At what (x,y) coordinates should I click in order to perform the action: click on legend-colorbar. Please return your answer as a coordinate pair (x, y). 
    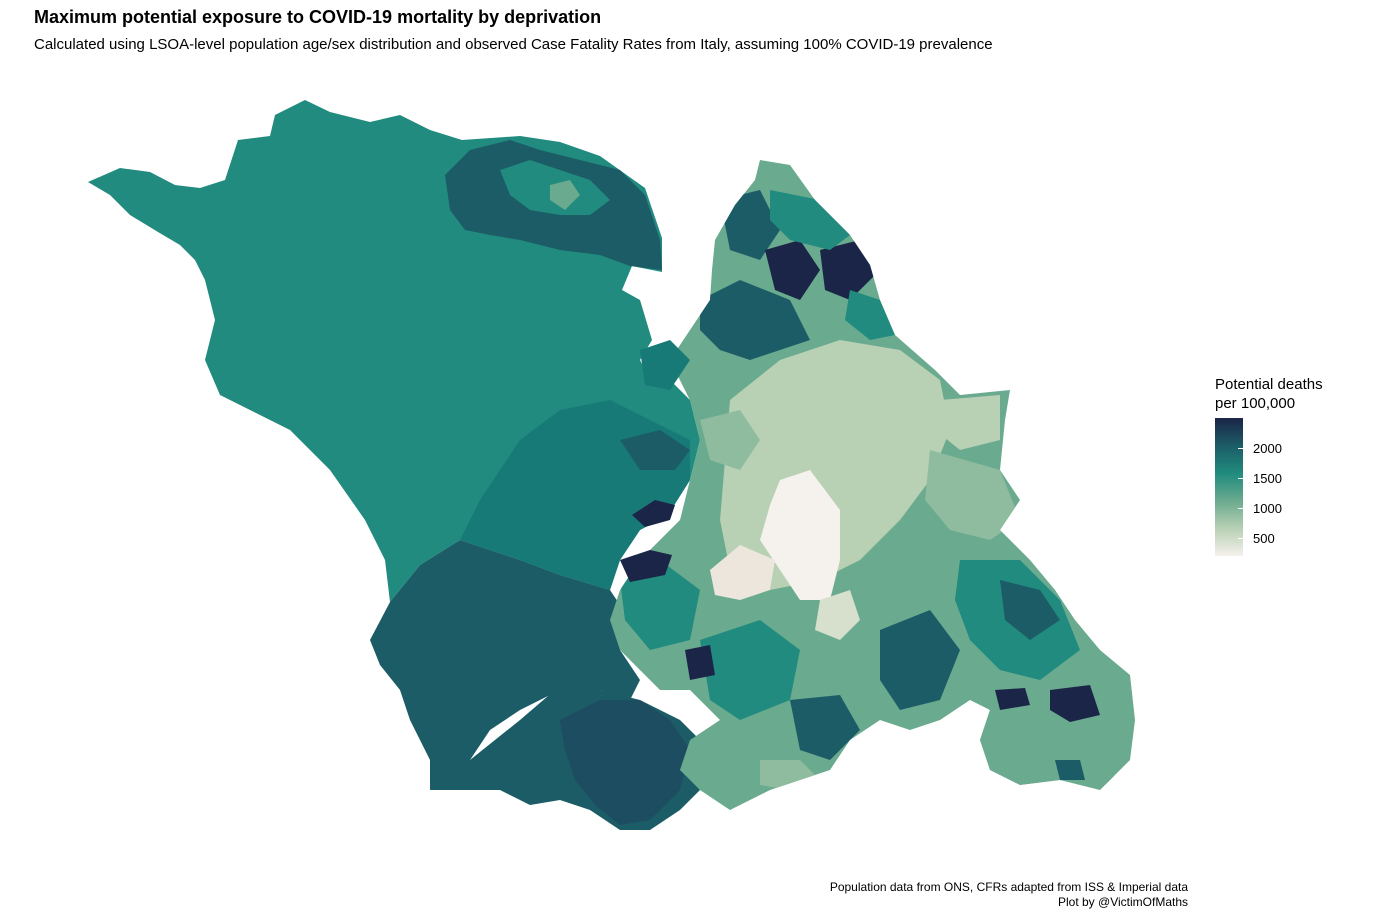
    Looking at the image, I should click on (1229, 487).